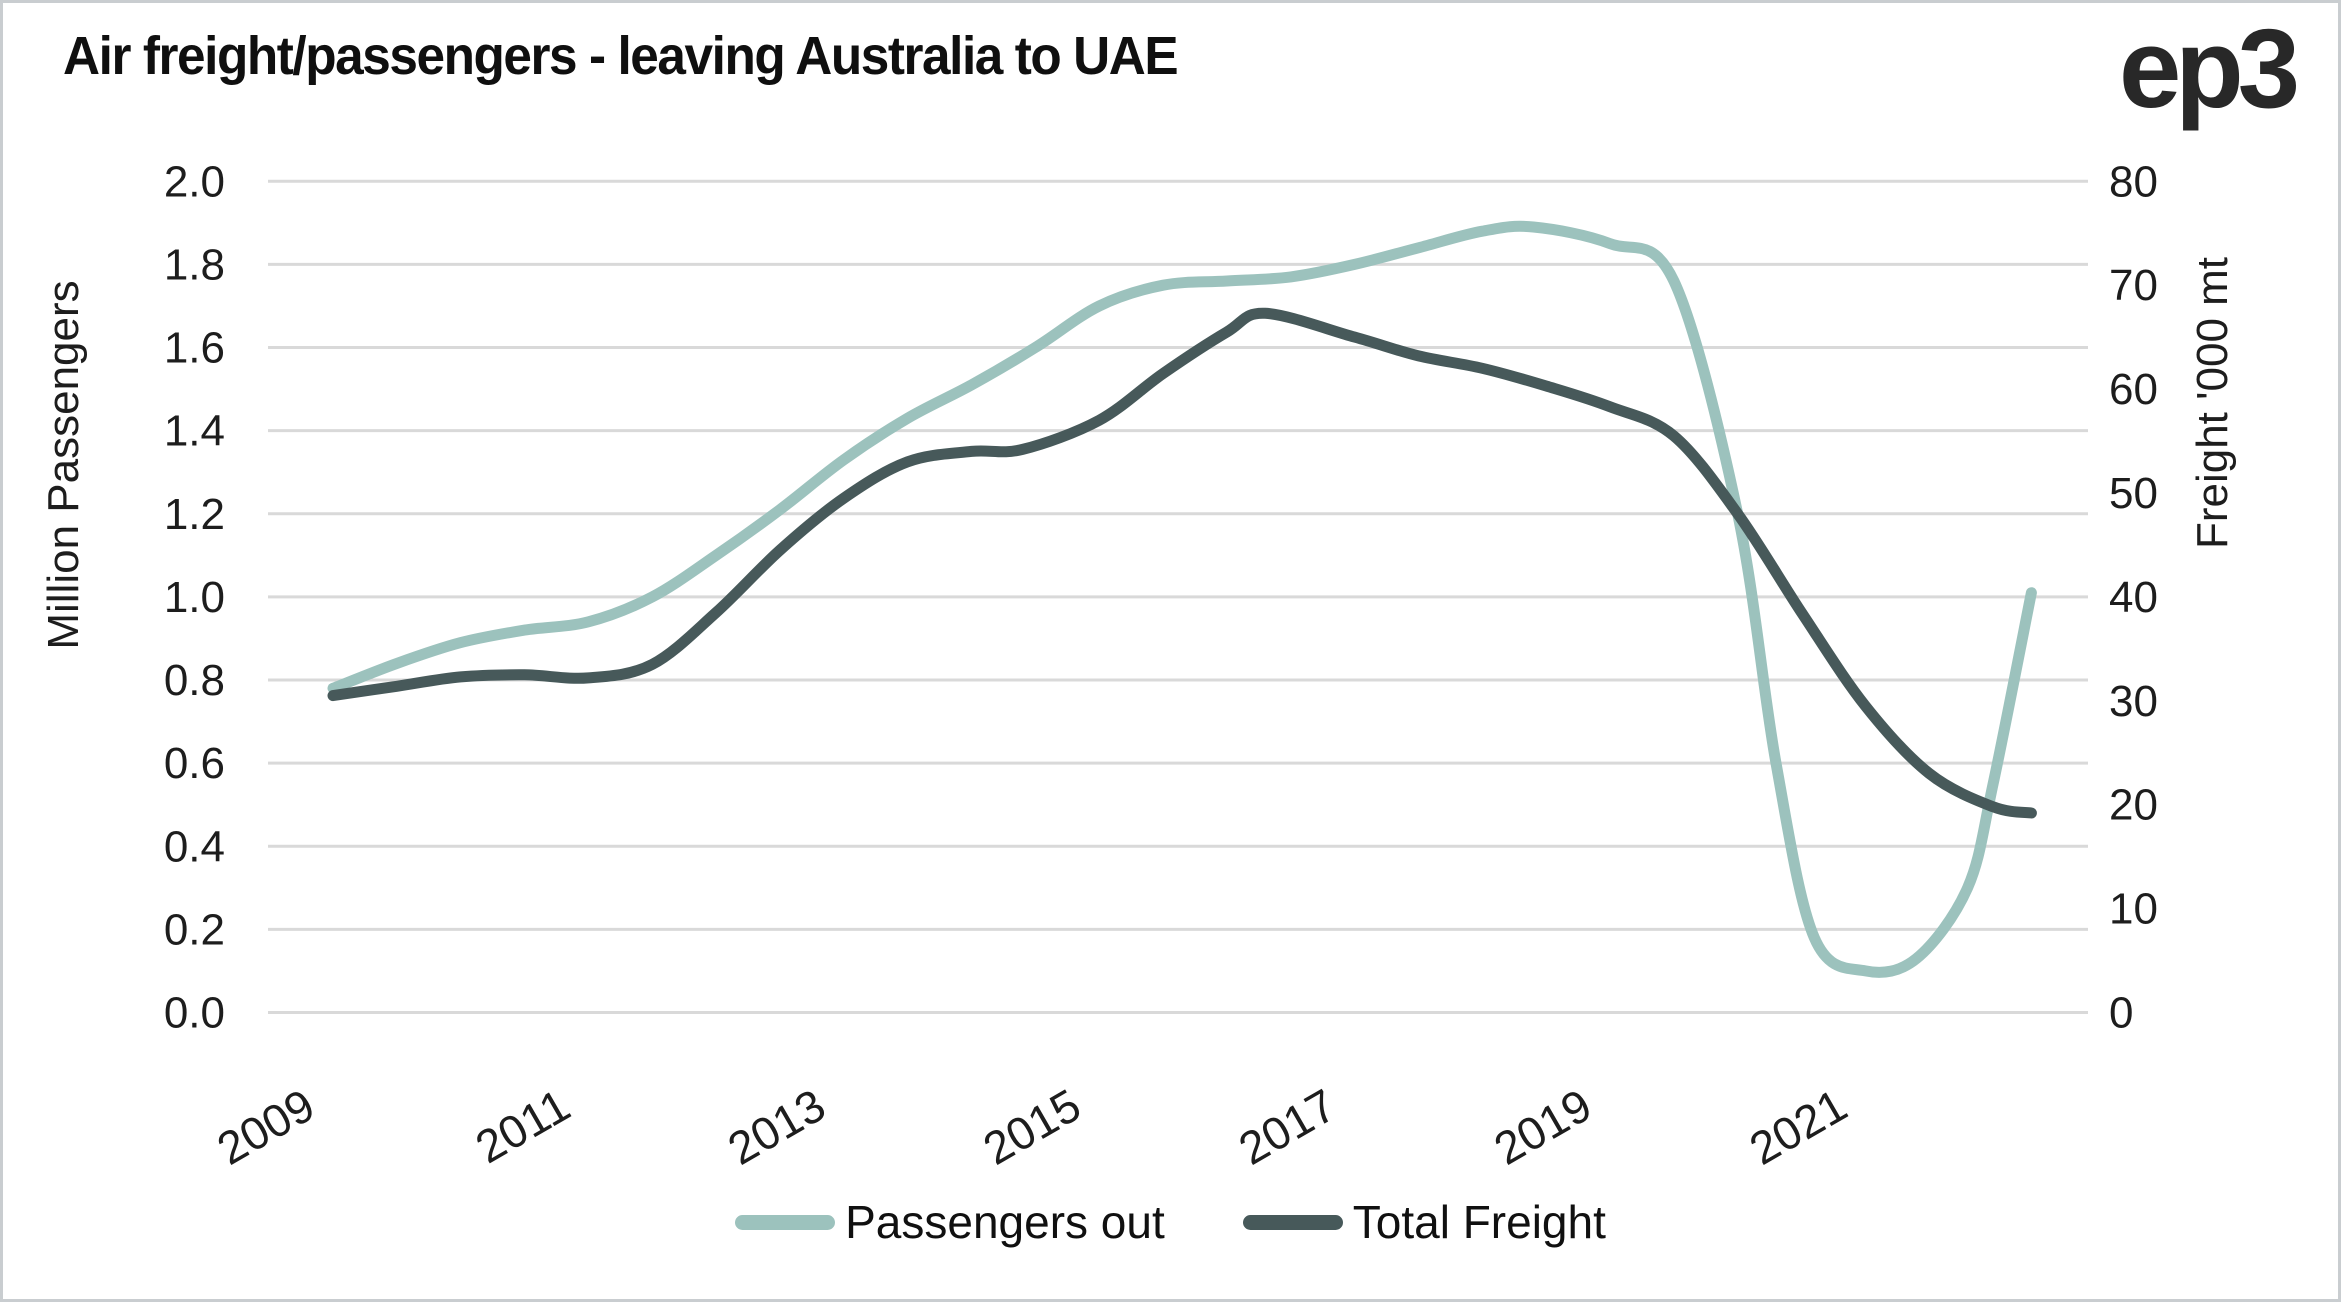 The width and height of the screenshot is (2341, 1302). Describe the element at coordinates (2133, 285) in the screenshot. I see `y-right-tick-label: 70` at that location.